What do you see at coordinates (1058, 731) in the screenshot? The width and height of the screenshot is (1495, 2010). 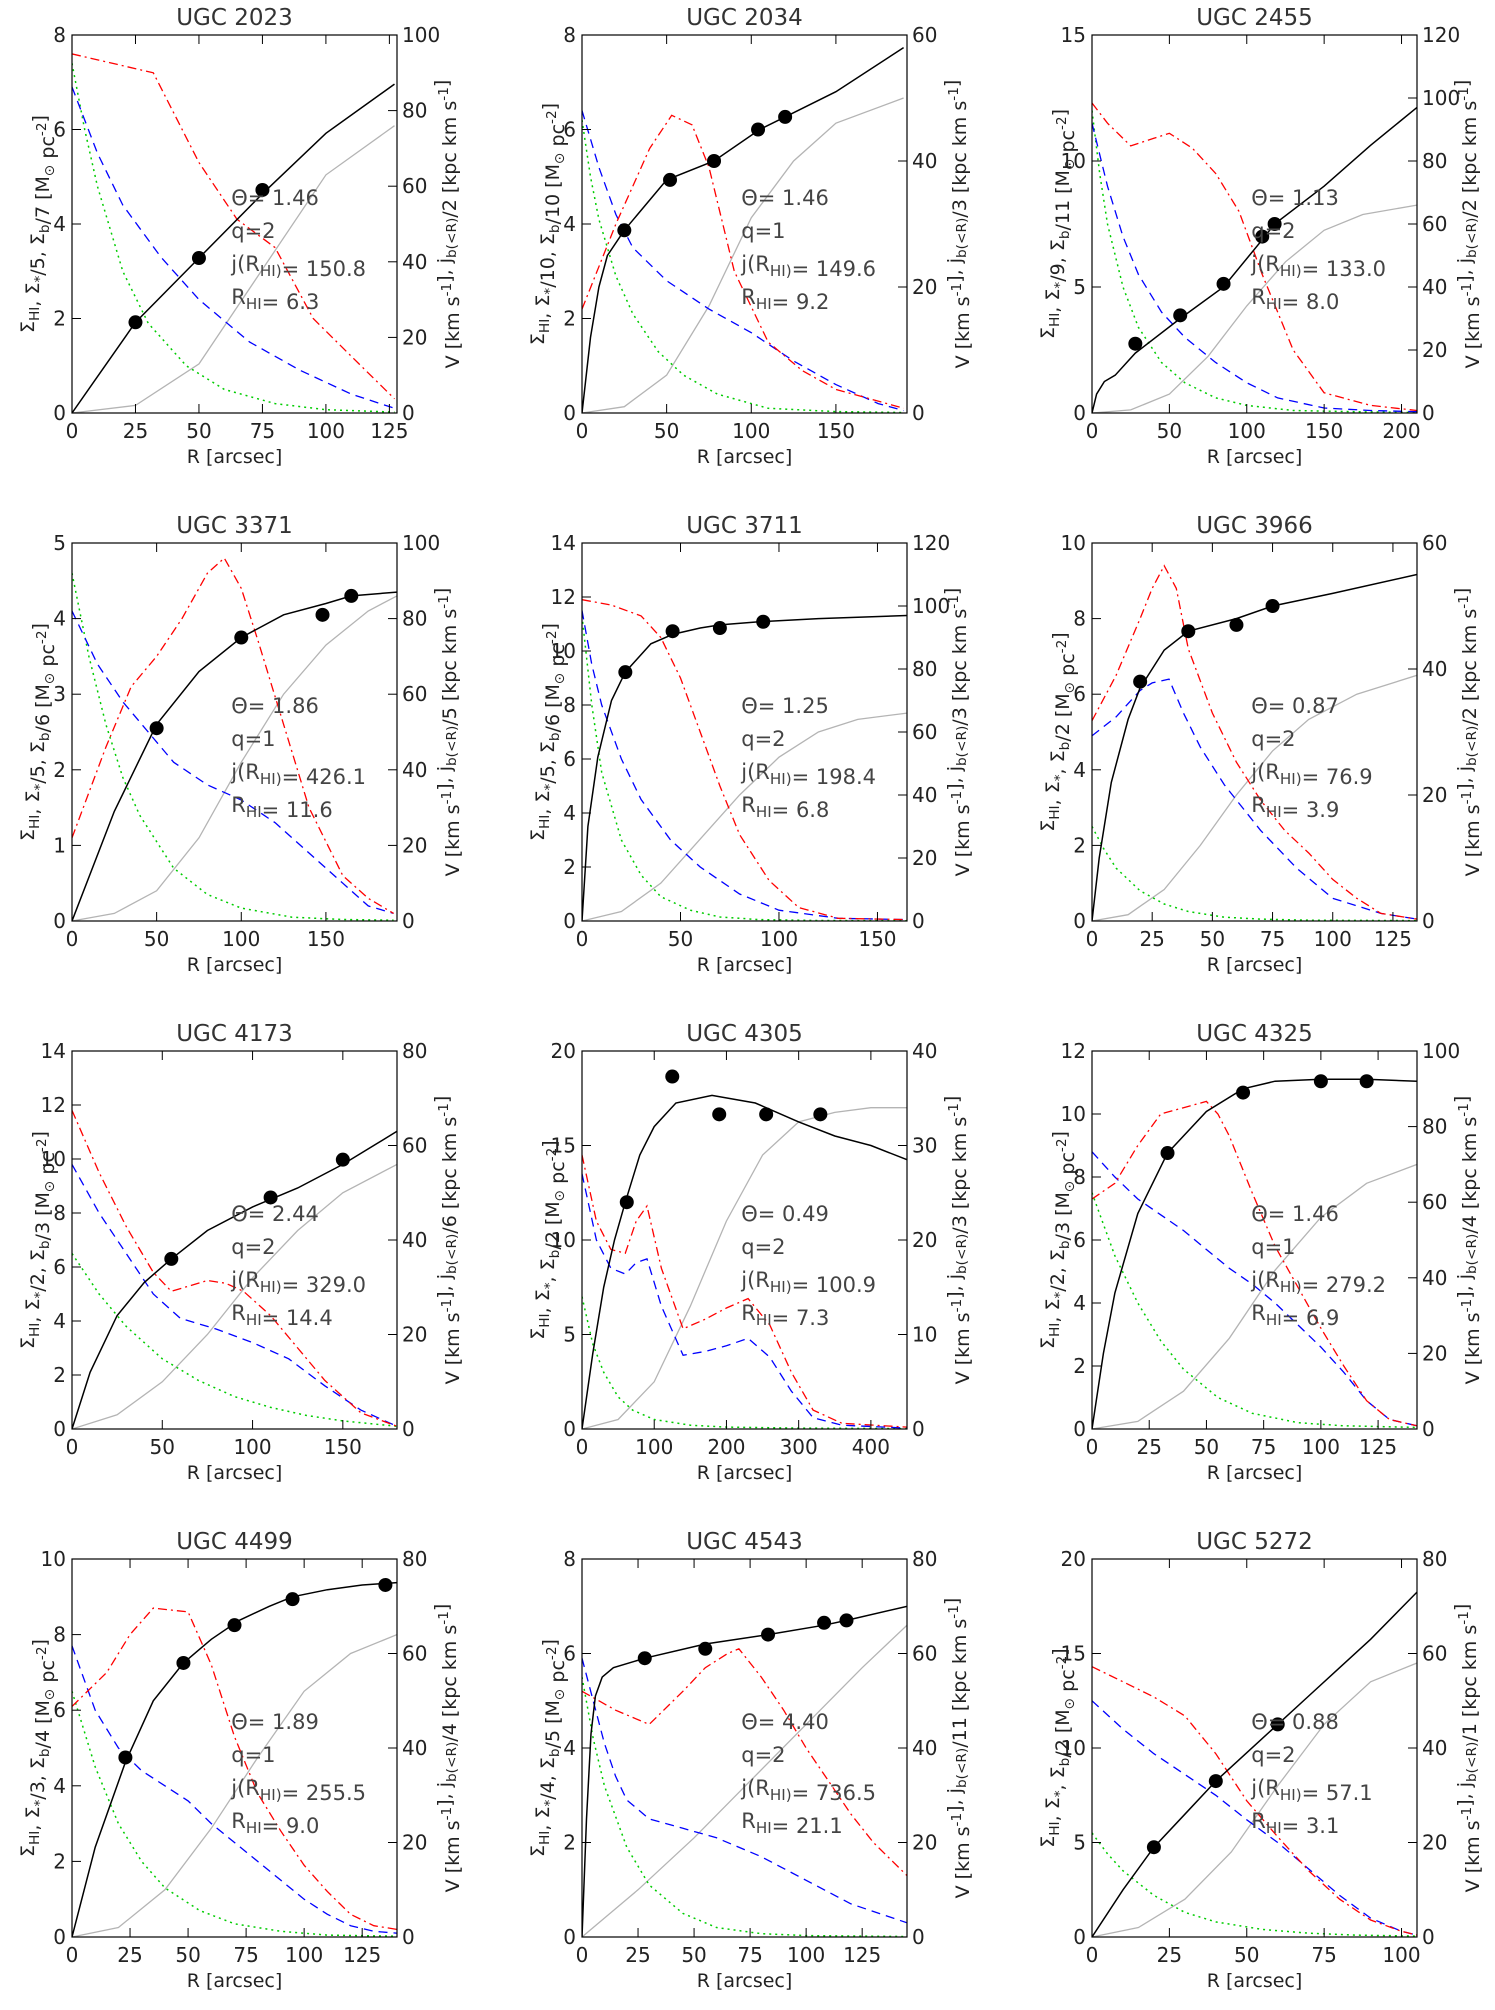 I see `y-left-axis-label: ΣHI, Σ*, Σb/2 [M⊙ pc-2]` at bounding box center [1058, 731].